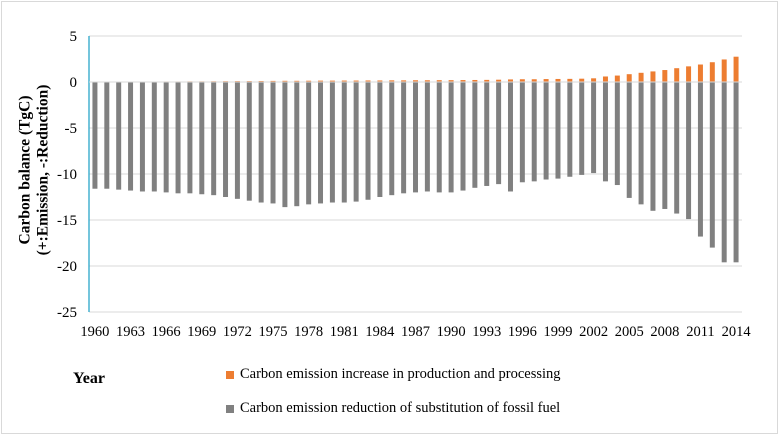 The height and width of the screenshot is (437, 781). What do you see at coordinates (486, 332) in the screenshot?
I see `x-tick-label: 1993` at bounding box center [486, 332].